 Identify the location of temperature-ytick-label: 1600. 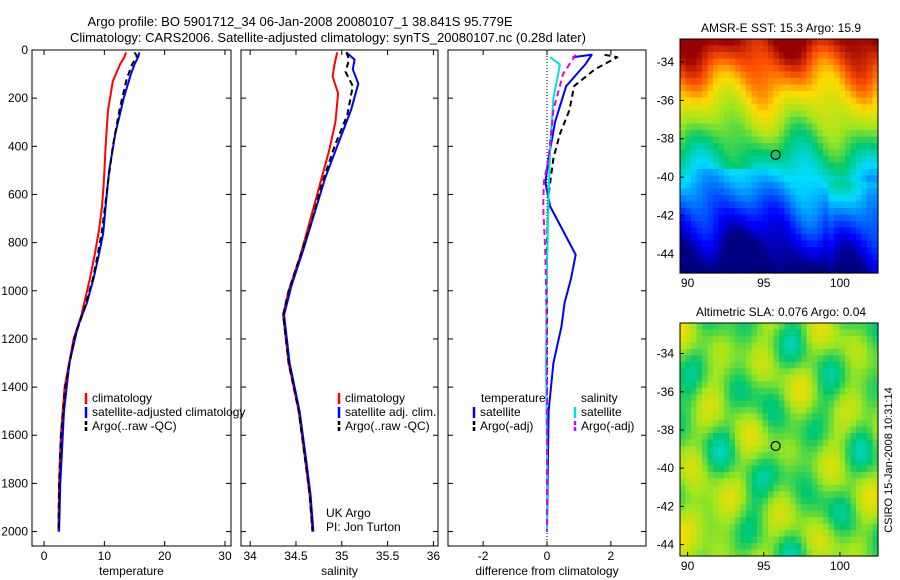
(14, 435).